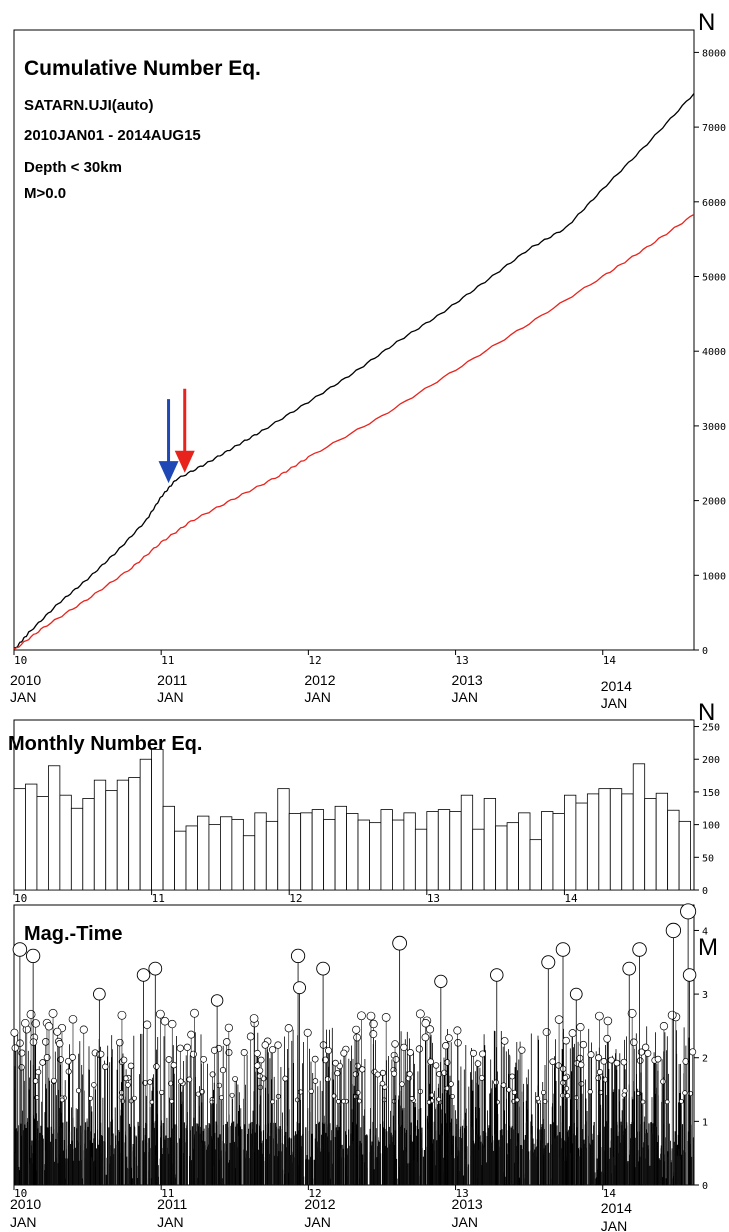  Describe the element at coordinates (616, 686) in the screenshot. I see `x-year-label: 2014` at that location.